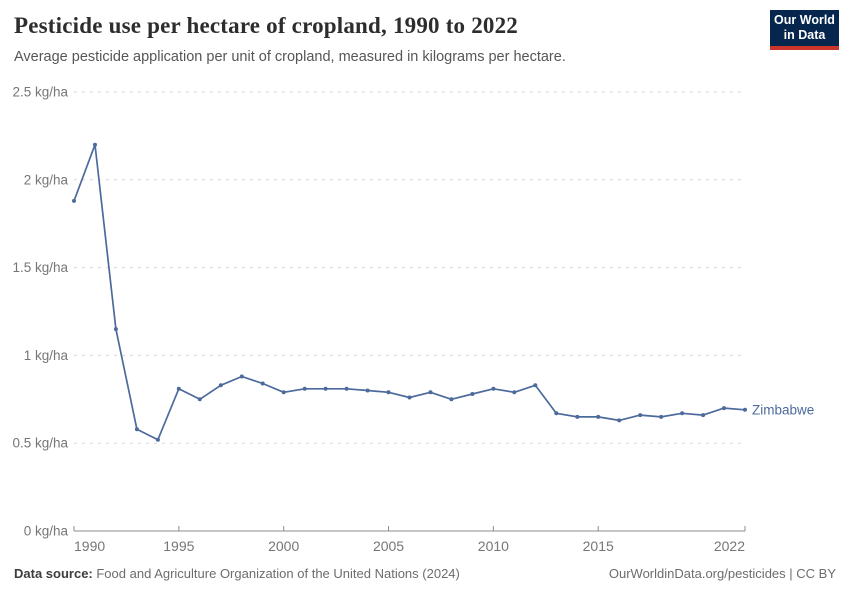 The height and width of the screenshot is (600, 850). What do you see at coordinates (598, 546) in the screenshot?
I see `x-axis-label: 2015` at bounding box center [598, 546].